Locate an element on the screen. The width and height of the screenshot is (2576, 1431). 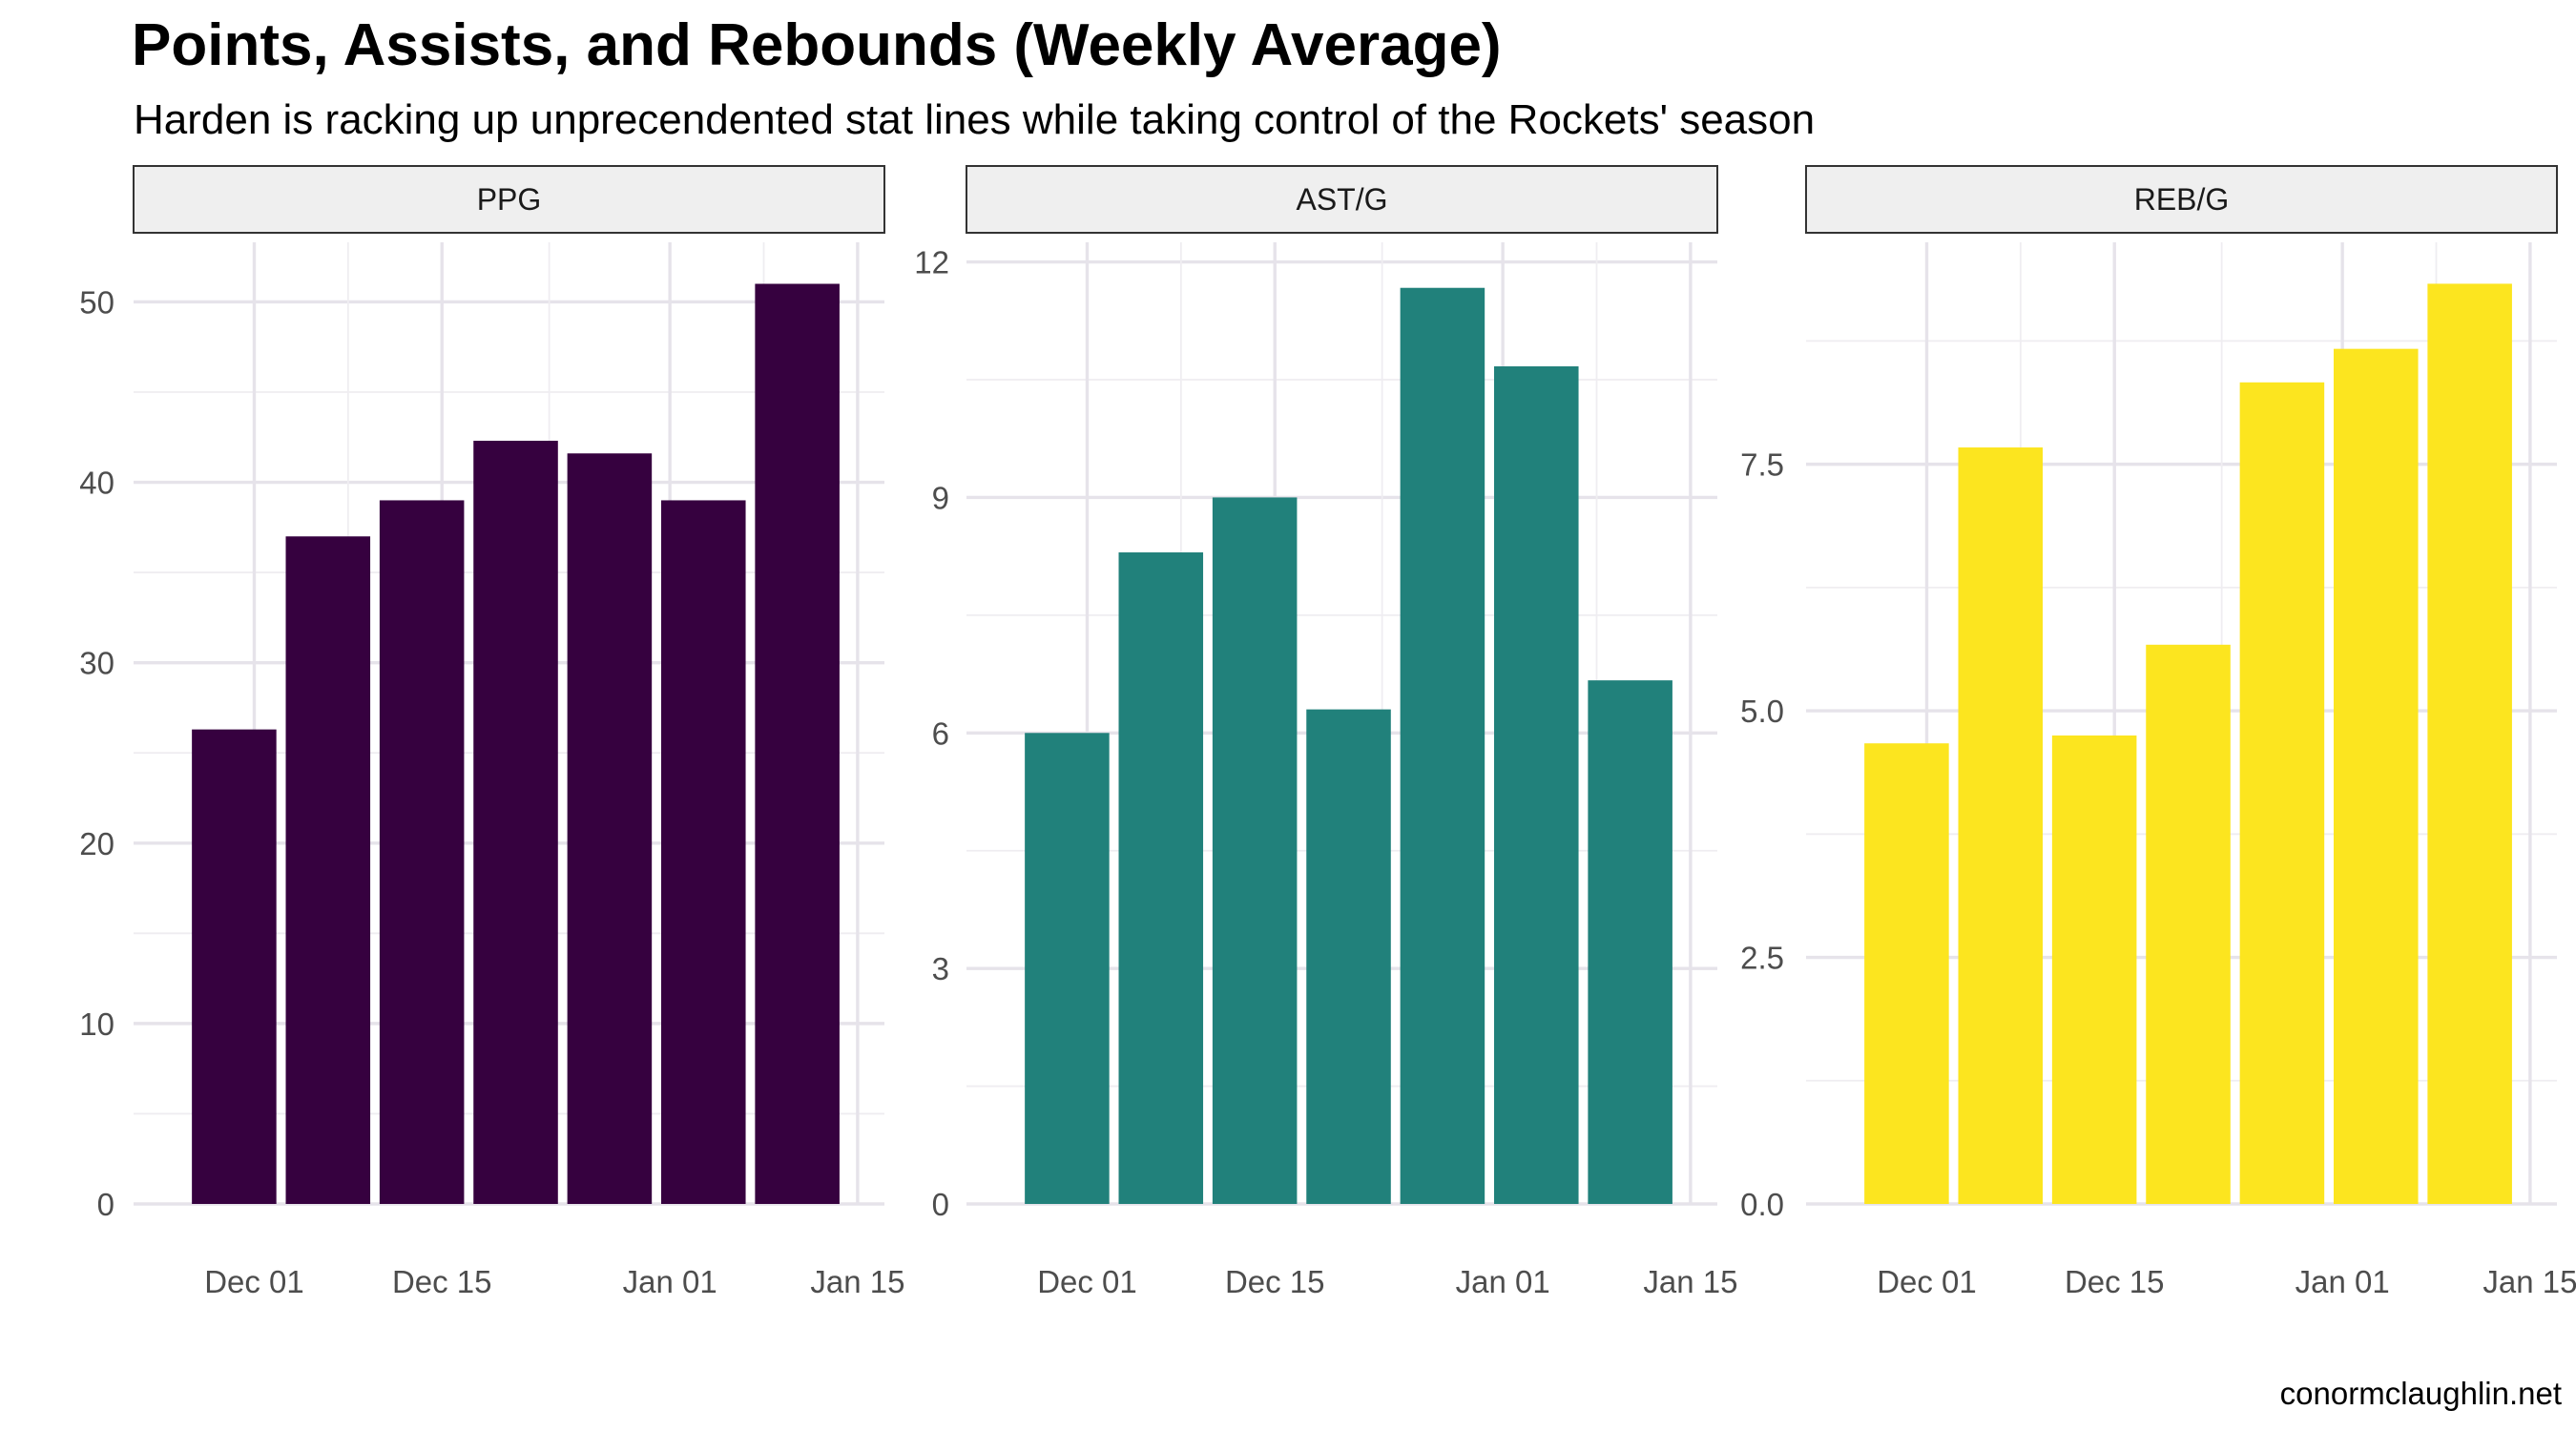
y-tick-label: 20 is located at coordinates (96, 843).